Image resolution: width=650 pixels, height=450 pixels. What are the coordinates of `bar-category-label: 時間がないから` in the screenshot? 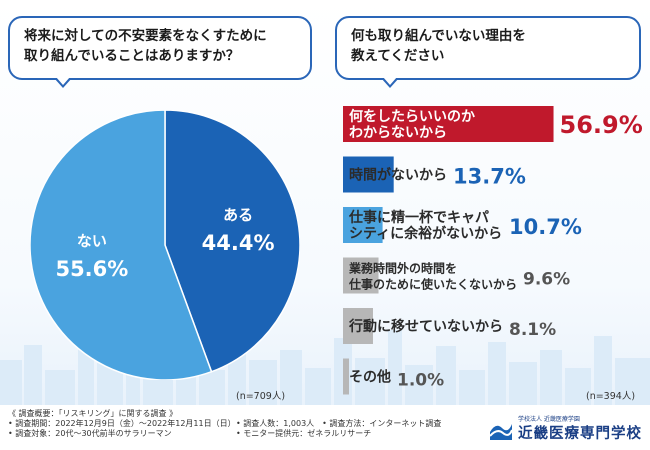 It's located at (398, 175).